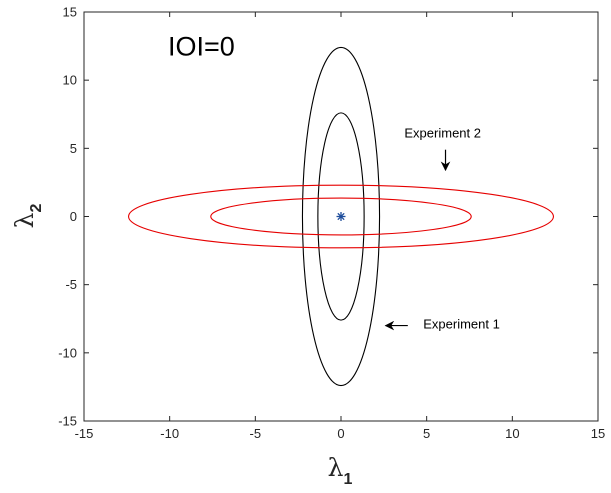 The width and height of the screenshot is (611, 493). I want to click on experiment-annotation-1: Experiment 2, so click(442, 132).